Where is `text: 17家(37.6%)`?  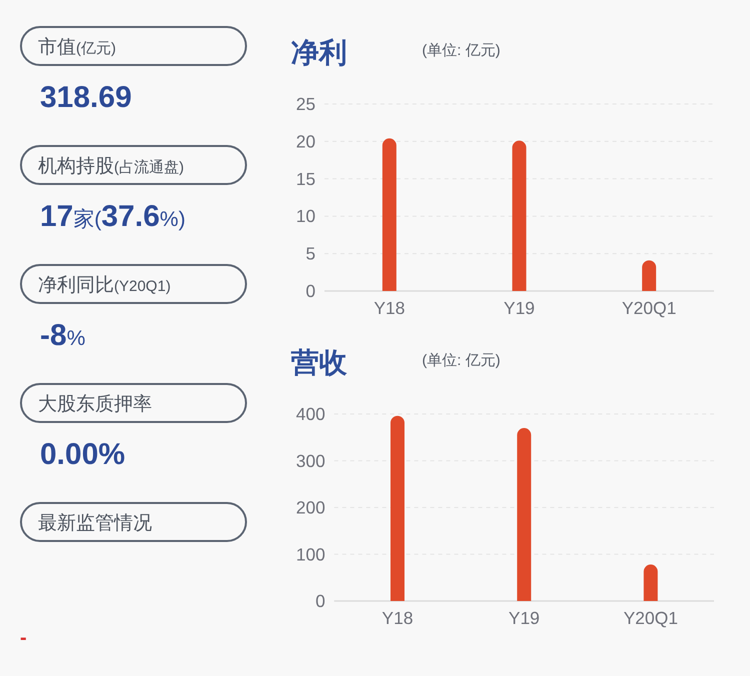
text: 17家(37.6%) is located at coordinates (113, 216).